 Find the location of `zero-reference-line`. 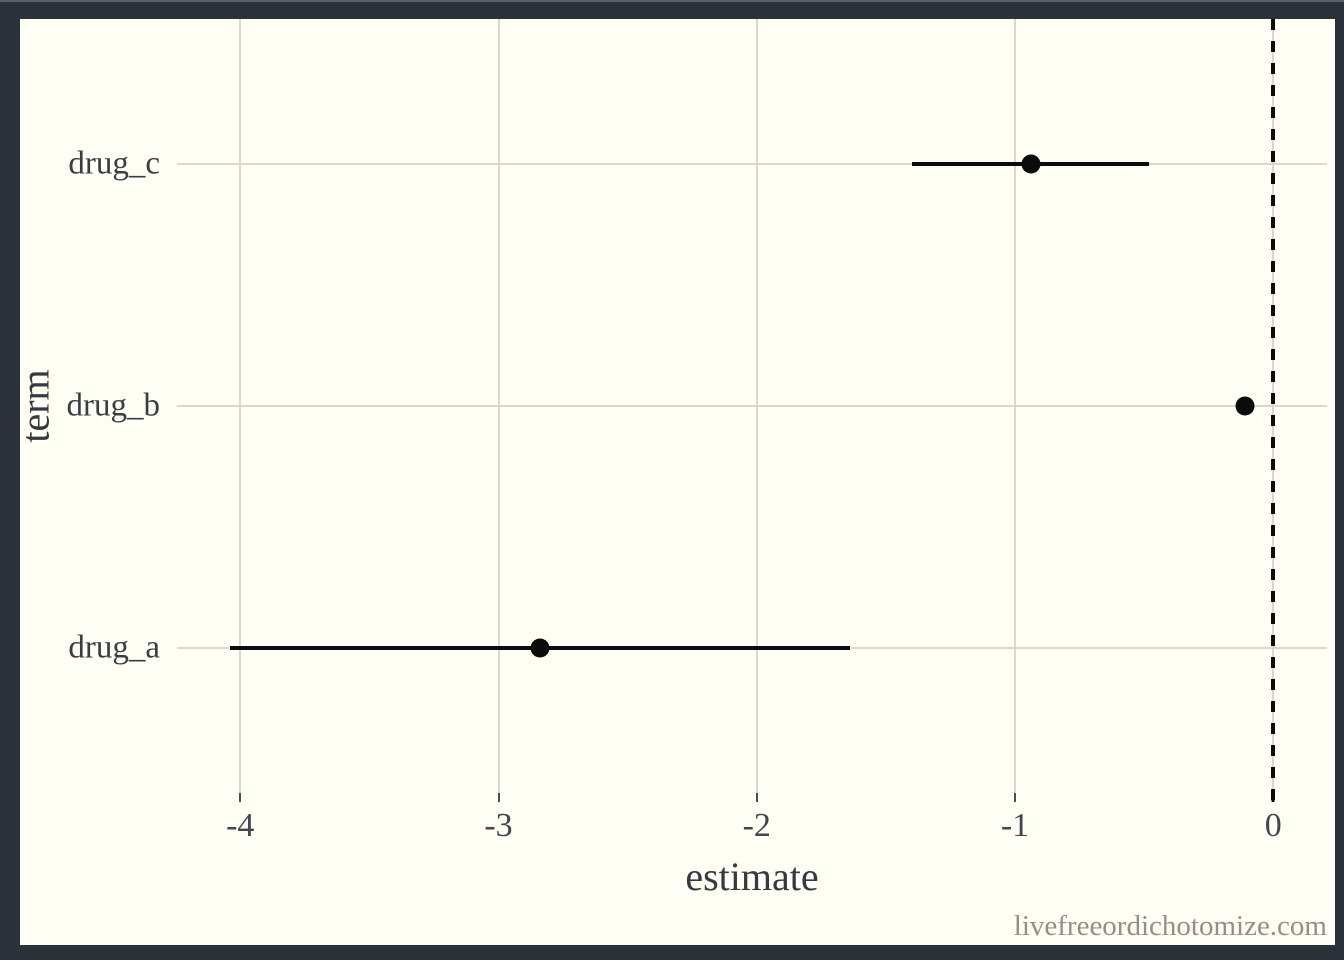

zero-reference-line is located at coordinates (1273, 415).